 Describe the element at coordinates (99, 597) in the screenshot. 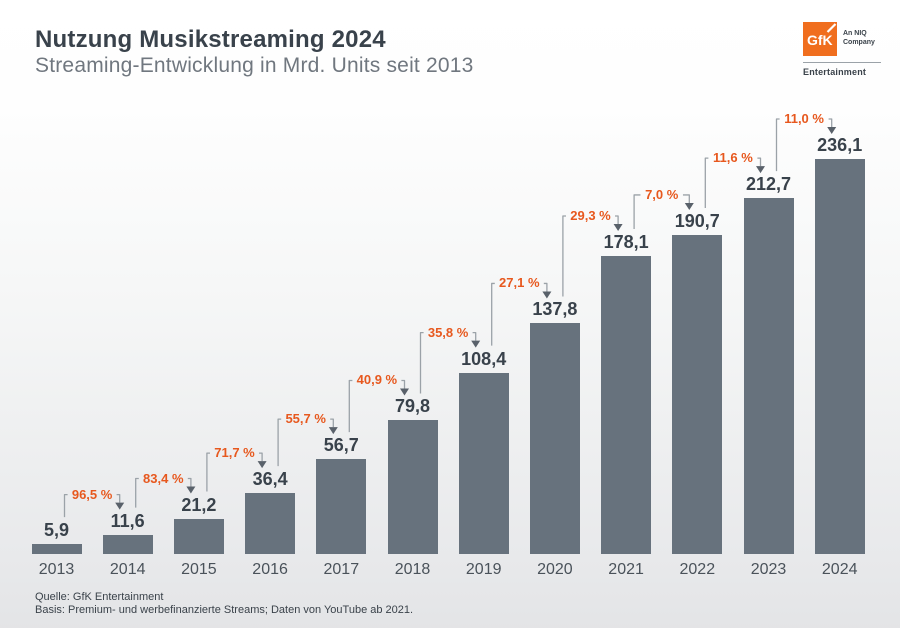

I see `source-line: Quelle: GfK Entertainment` at that location.